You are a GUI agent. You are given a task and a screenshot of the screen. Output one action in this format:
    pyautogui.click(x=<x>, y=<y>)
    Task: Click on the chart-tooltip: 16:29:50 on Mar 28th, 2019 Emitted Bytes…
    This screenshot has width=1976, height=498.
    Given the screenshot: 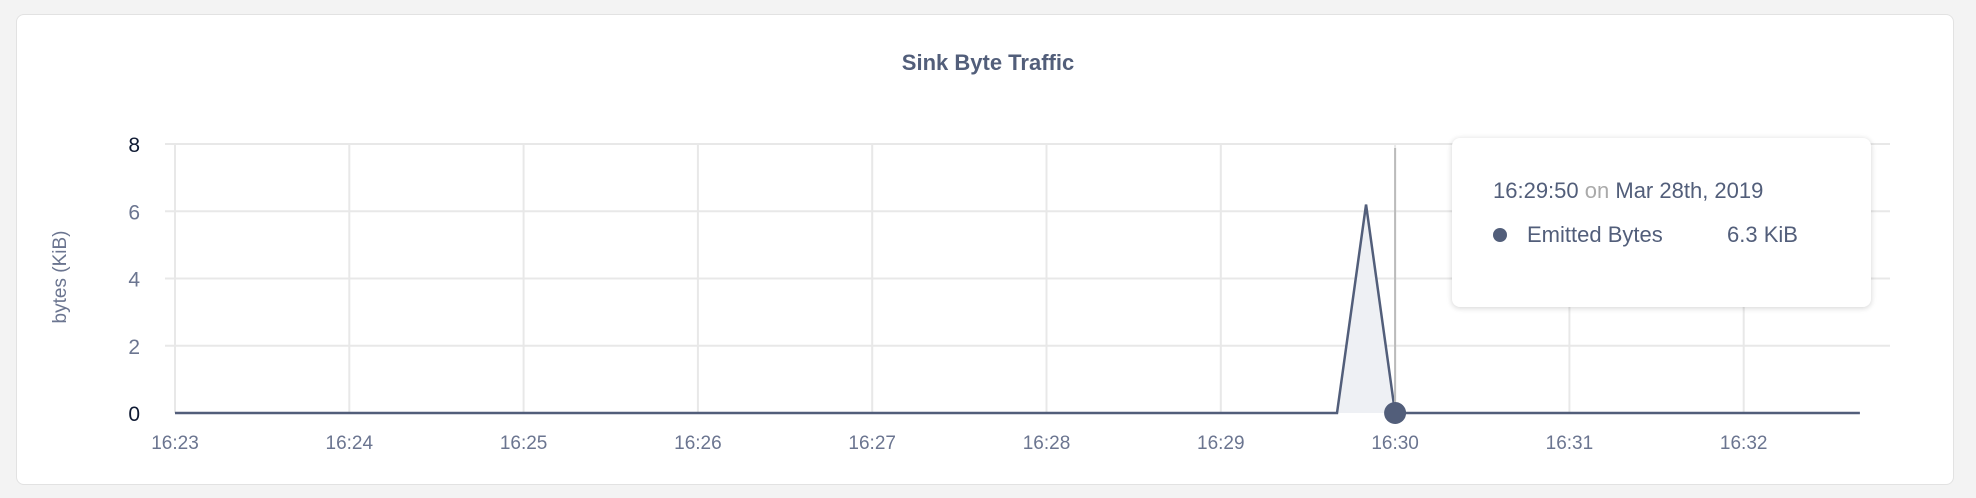 What is the action you would take?
    pyautogui.click(x=1661, y=222)
    